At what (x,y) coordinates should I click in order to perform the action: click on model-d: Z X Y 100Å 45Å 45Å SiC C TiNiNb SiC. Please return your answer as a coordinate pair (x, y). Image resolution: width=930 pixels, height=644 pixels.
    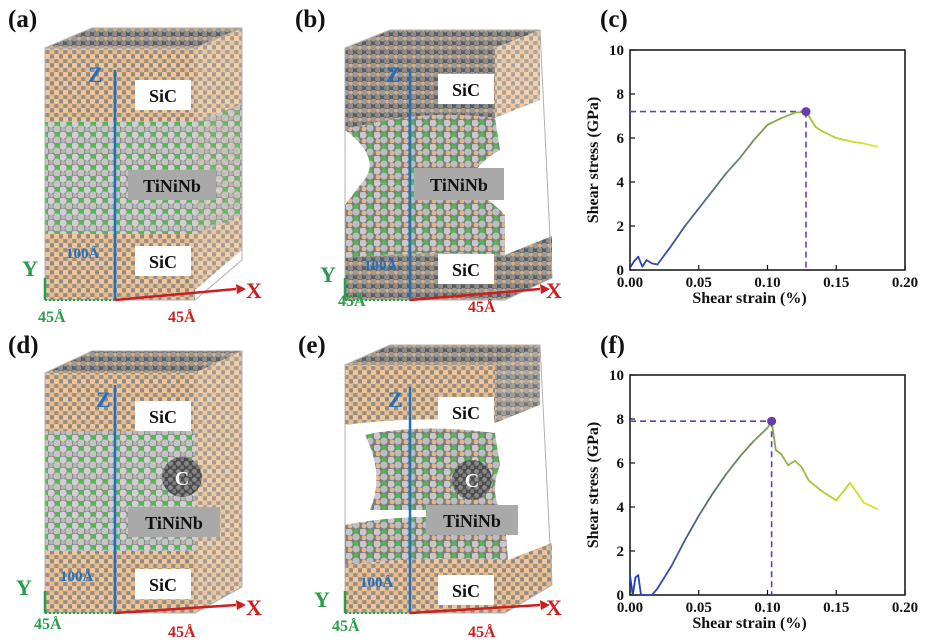
    Looking at the image, I should click on (139, 495).